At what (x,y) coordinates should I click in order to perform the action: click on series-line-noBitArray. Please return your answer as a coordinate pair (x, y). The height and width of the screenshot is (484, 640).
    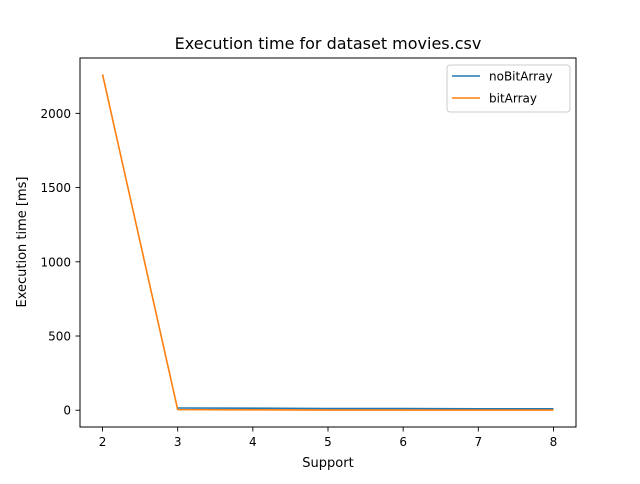
    Looking at the image, I should click on (365, 408).